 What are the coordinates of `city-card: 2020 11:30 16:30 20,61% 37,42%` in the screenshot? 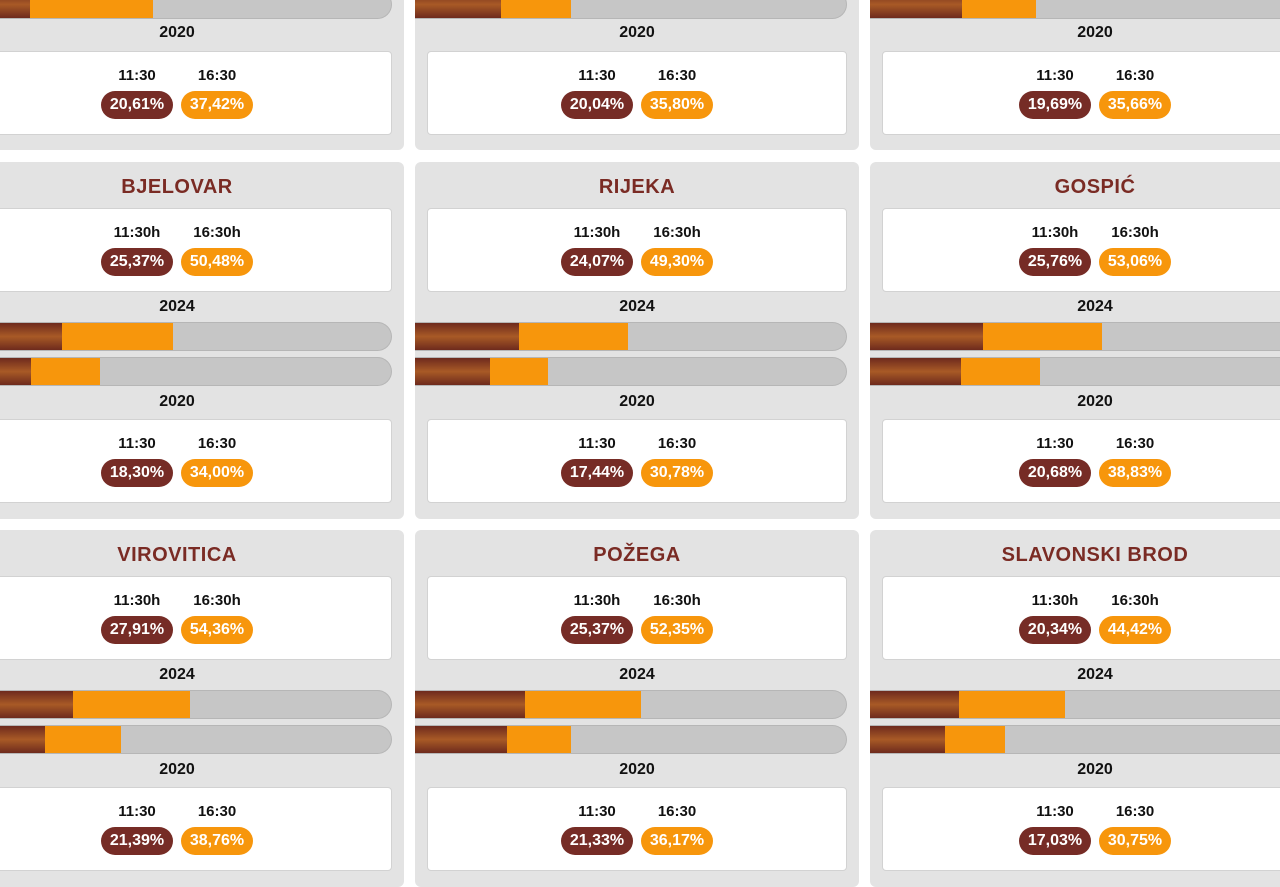 It's located at (202, 75).